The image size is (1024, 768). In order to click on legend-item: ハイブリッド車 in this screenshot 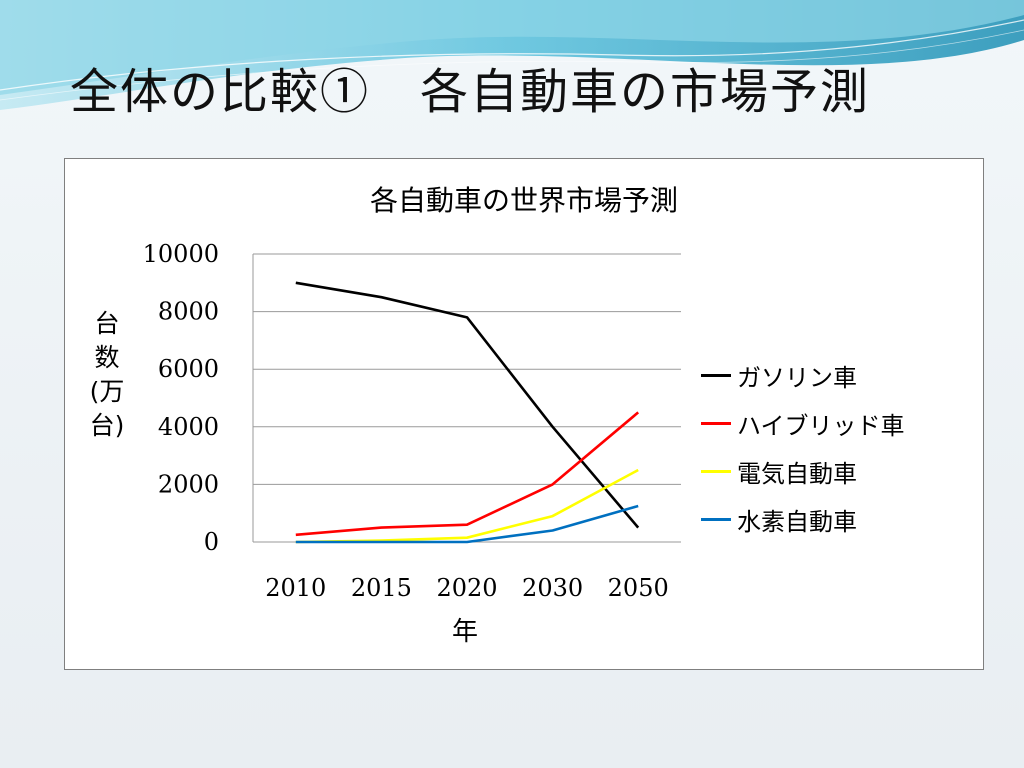, I will do `click(803, 423)`.